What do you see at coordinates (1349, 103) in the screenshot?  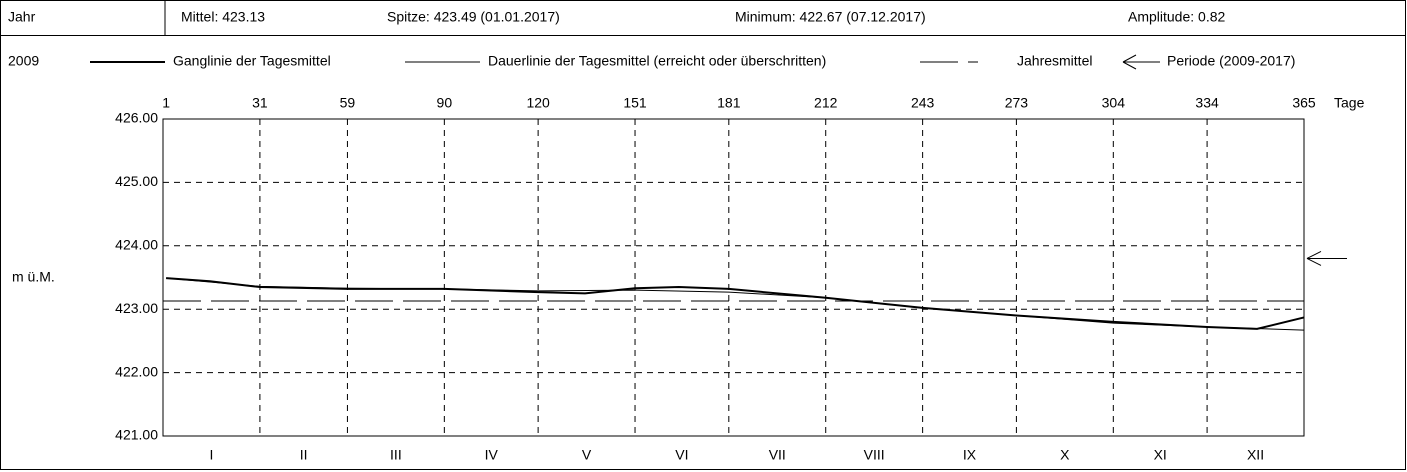 I see `x-axis-label: Tage` at bounding box center [1349, 103].